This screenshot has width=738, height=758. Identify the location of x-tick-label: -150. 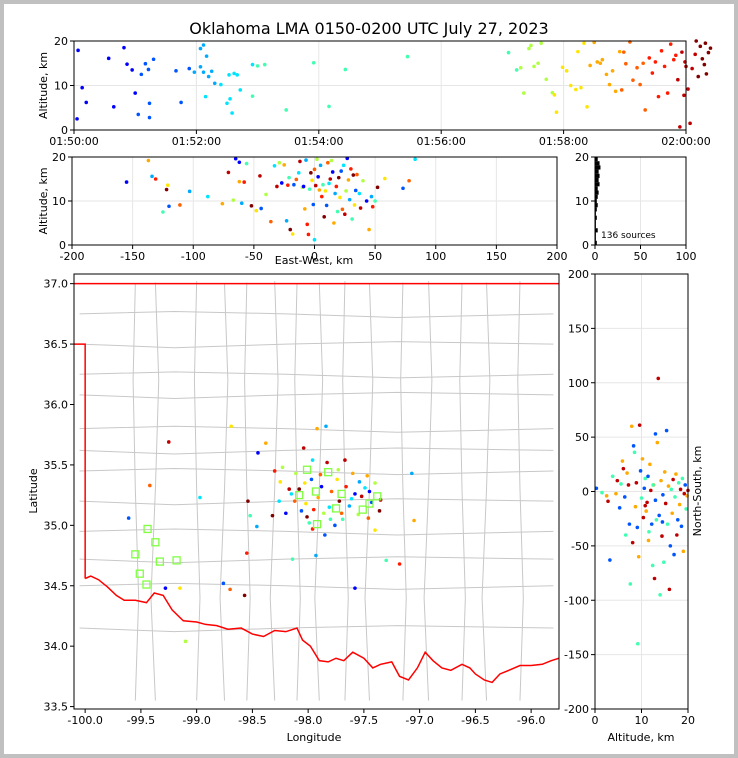
(132, 256).